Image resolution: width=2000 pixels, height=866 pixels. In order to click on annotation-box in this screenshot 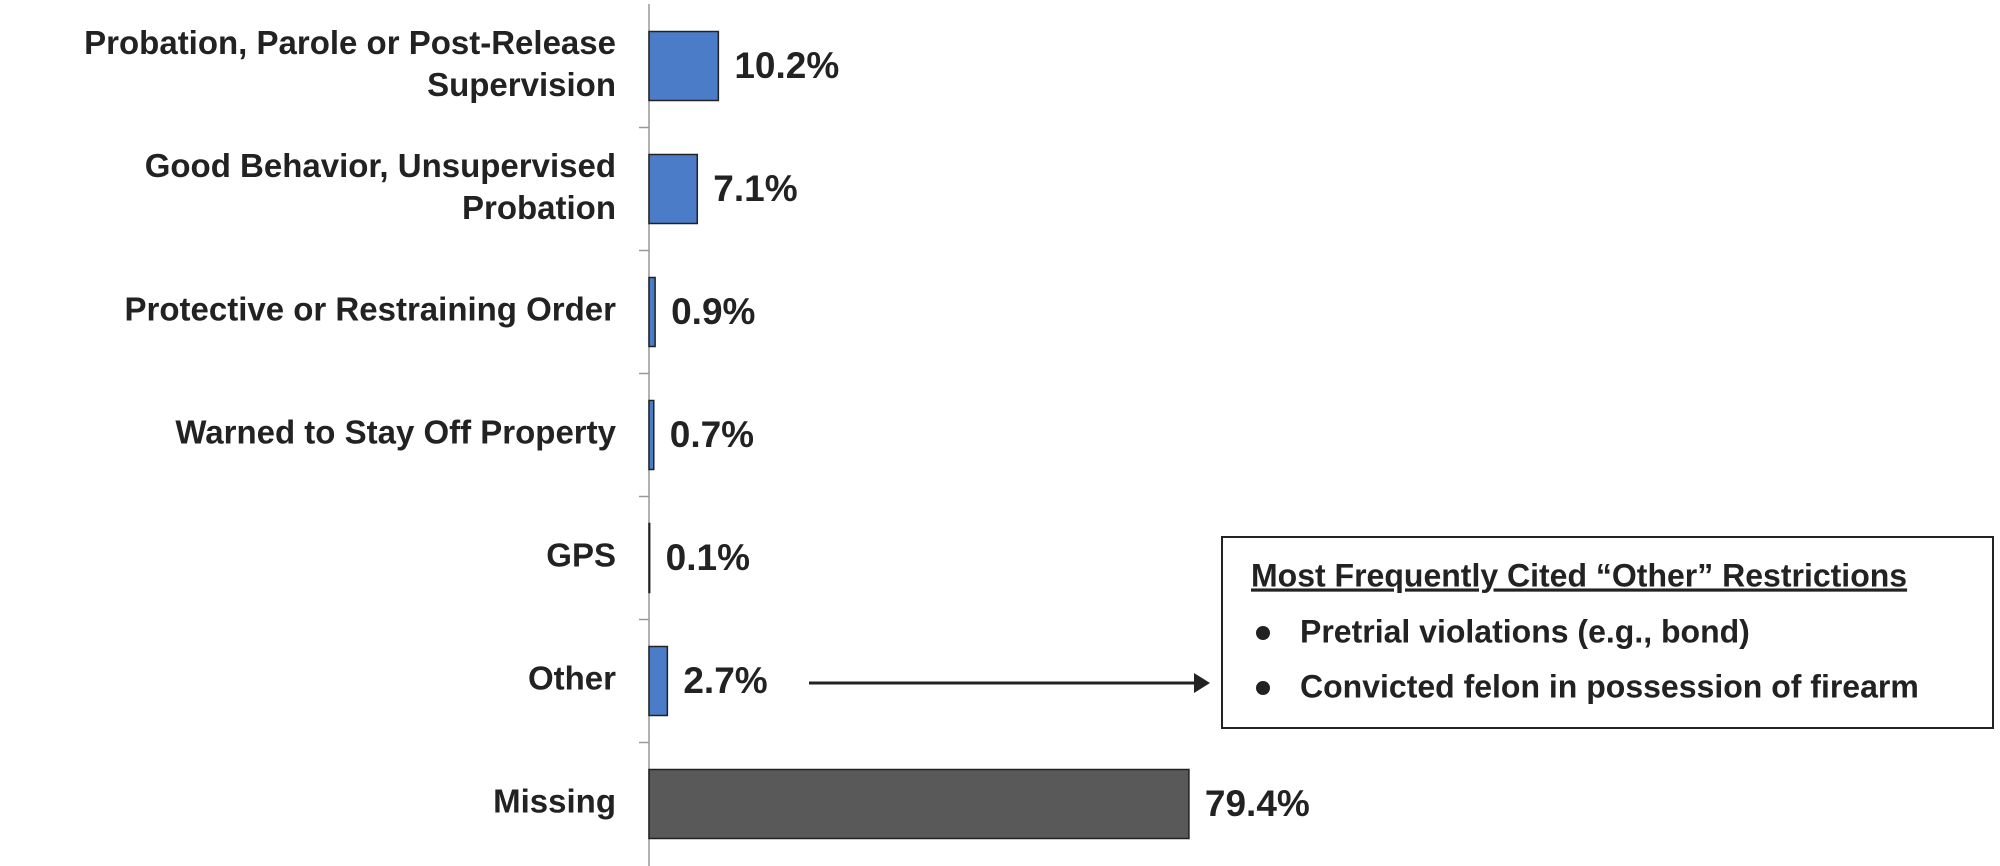, I will do `click(1607, 632)`.